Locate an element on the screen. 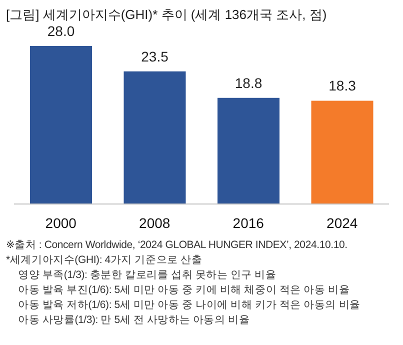  data-label: 23.5 is located at coordinates (155, 56).